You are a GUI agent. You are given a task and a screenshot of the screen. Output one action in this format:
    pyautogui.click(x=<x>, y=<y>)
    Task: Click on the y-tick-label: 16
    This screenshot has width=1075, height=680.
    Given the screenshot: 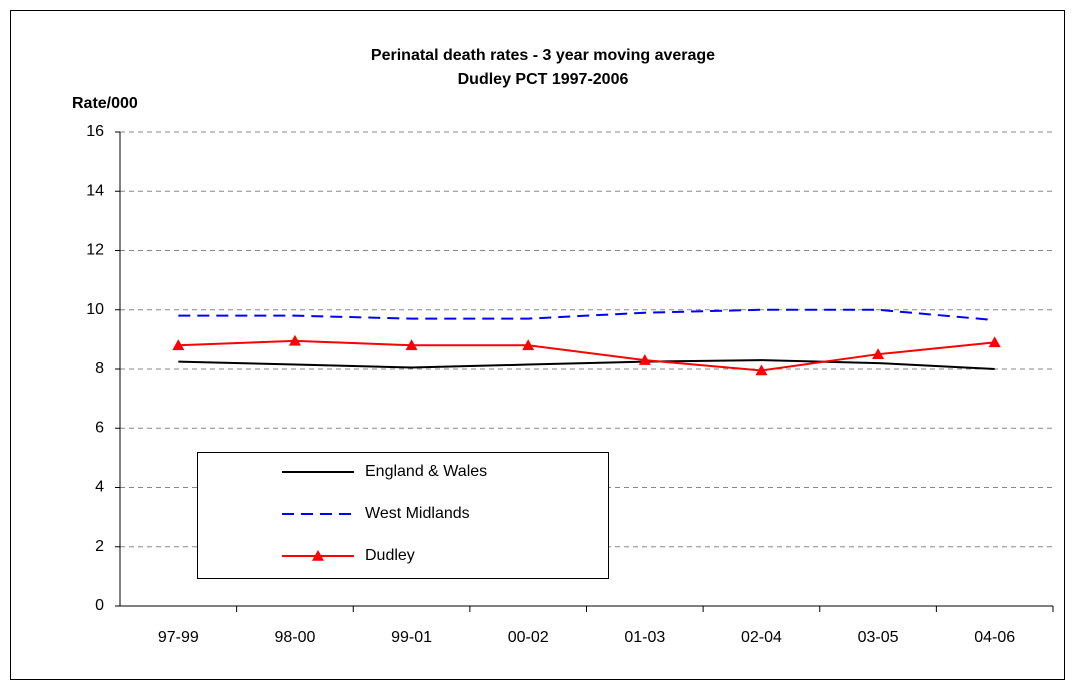 What is the action you would take?
    pyautogui.click(x=95, y=131)
    